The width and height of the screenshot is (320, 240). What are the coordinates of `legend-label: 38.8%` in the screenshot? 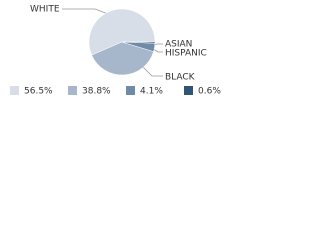 It's located at (96, 92).